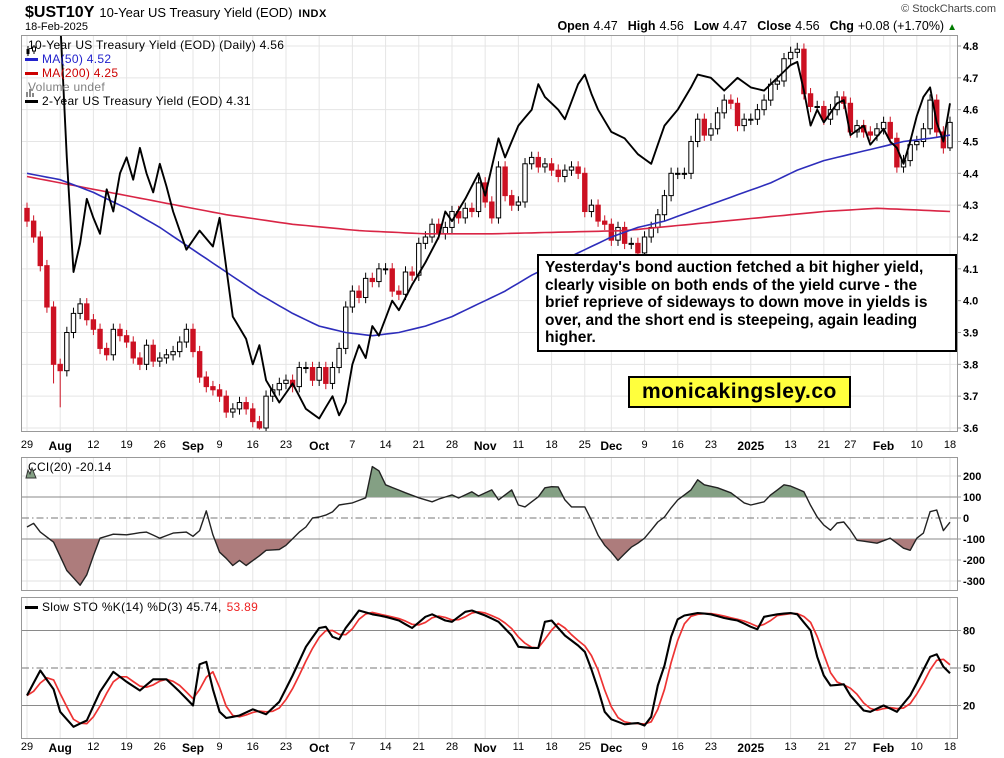 The height and width of the screenshot is (758, 1004). Describe the element at coordinates (969, 707) in the screenshot. I see `y-axis-label: 20` at that location.